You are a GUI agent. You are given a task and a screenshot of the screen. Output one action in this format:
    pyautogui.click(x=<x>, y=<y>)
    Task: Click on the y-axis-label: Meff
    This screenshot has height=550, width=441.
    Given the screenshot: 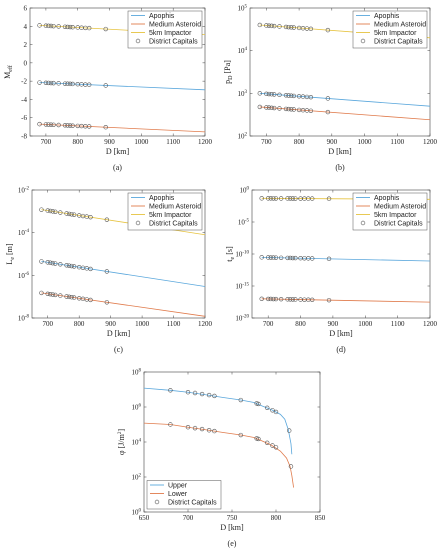 What is the action you would take?
    pyautogui.click(x=8, y=72)
    